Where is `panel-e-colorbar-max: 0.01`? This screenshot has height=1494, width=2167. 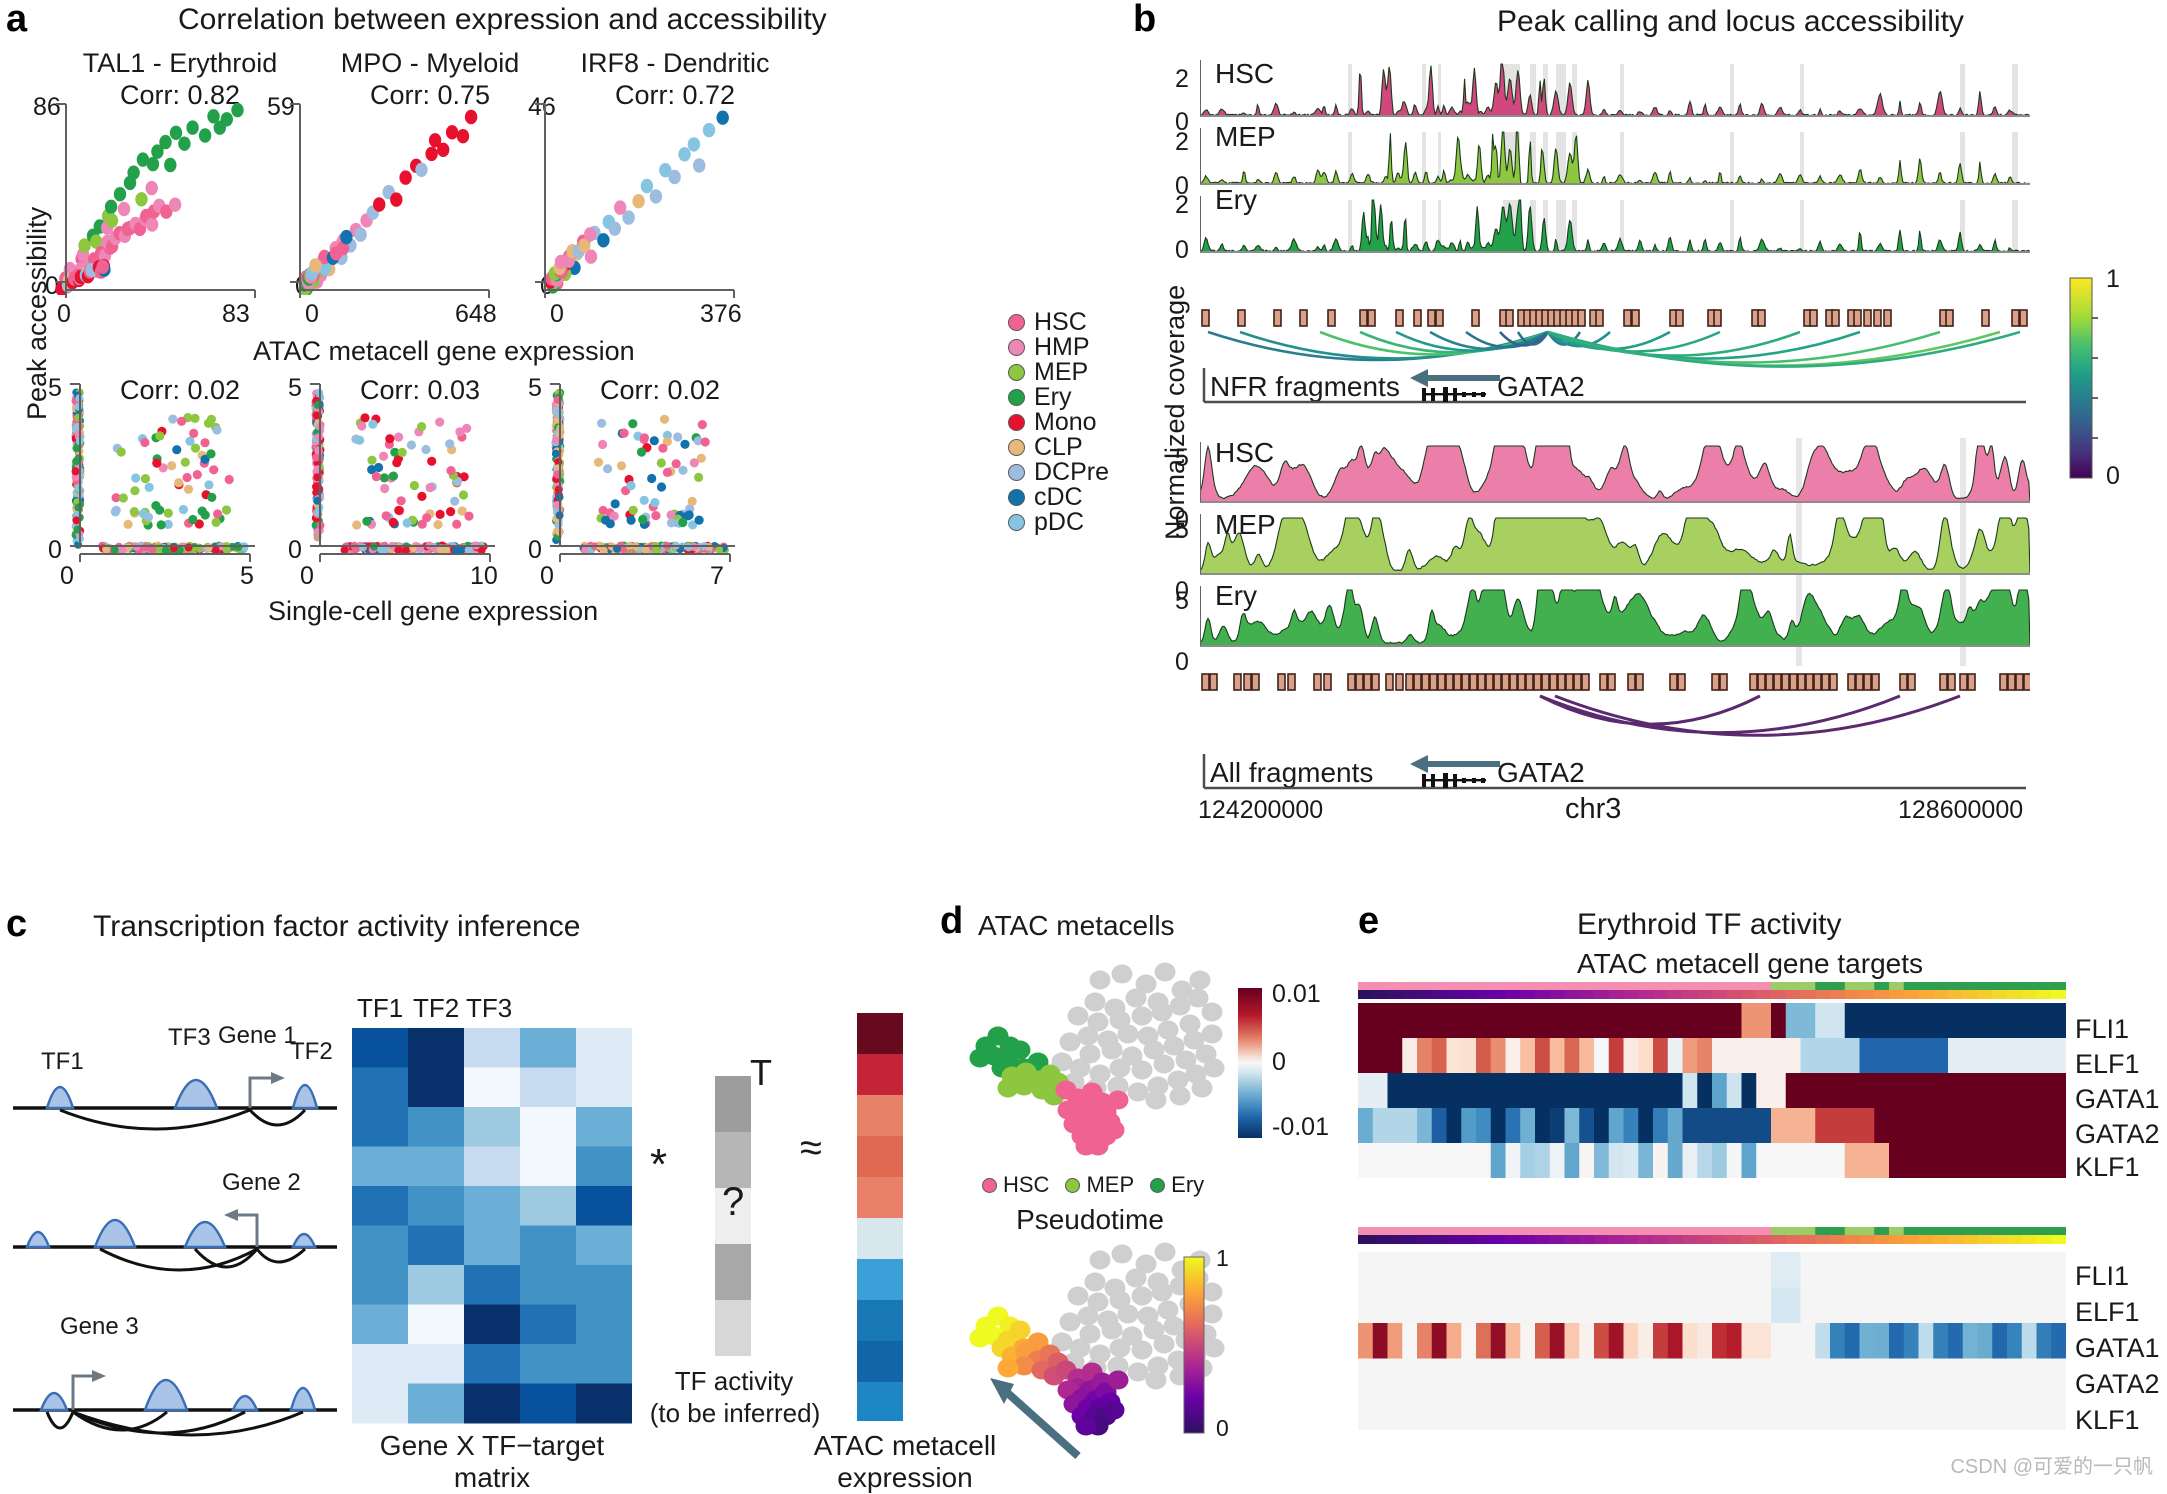 panel-e-colorbar-max: 0.01 is located at coordinates (1296, 994).